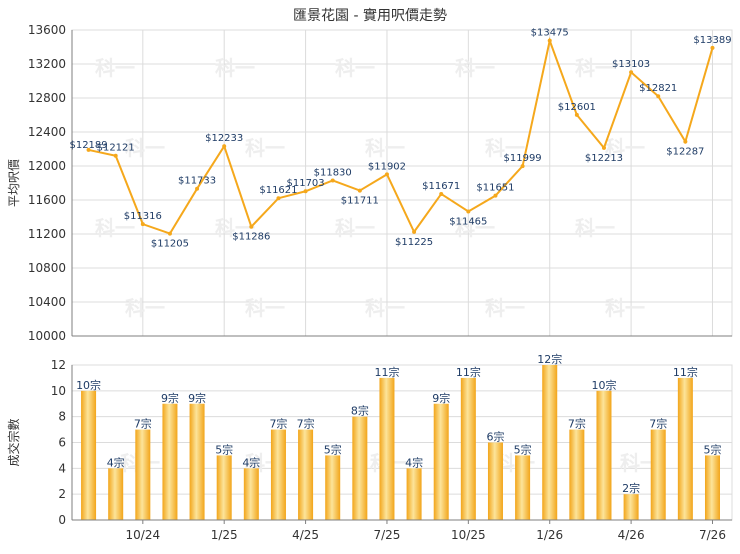 The height and width of the screenshot is (554, 740). Describe the element at coordinates (360, 201) in the screenshot. I see `price-data-label: $11711` at that location.